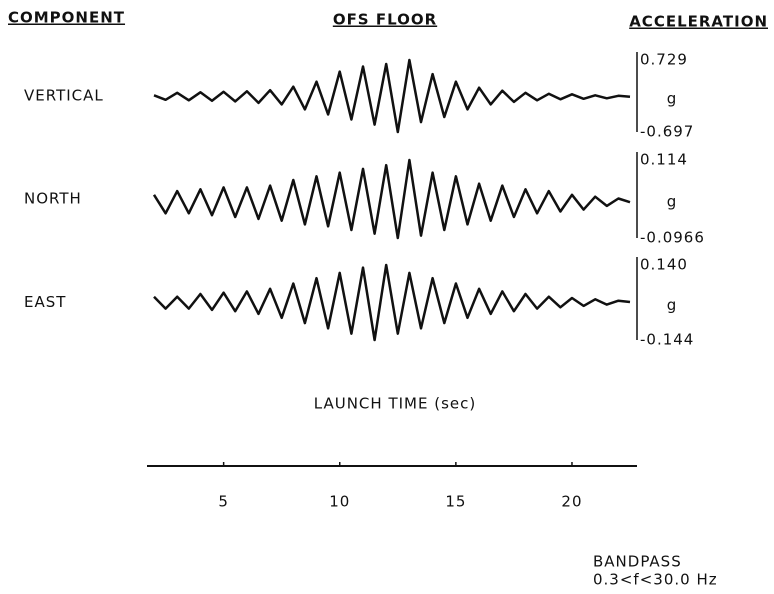 Image resolution: width=774 pixels, height=594 pixels. What do you see at coordinates (45, 302) in the screenshot?
I see `series-label: EAST` at bounding box center [45, 302].